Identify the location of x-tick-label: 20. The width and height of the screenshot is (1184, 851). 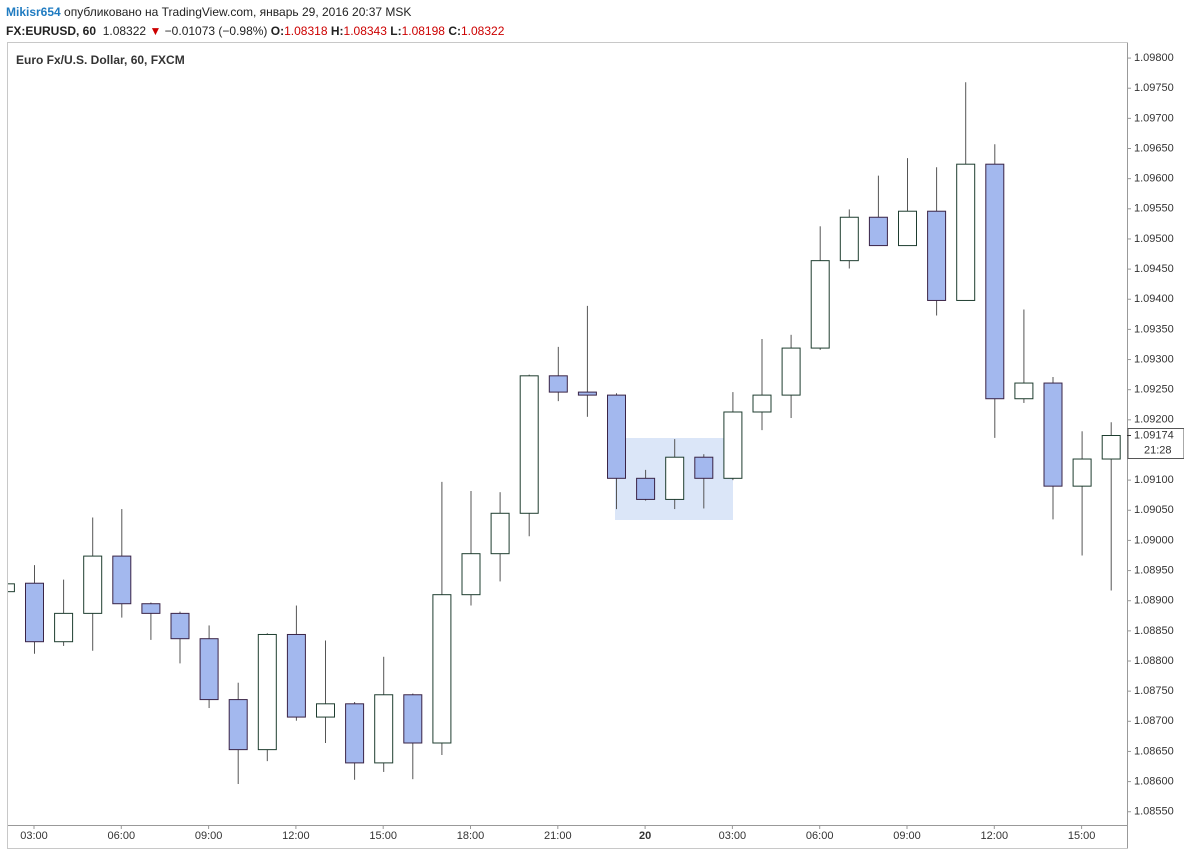
(645, 836).